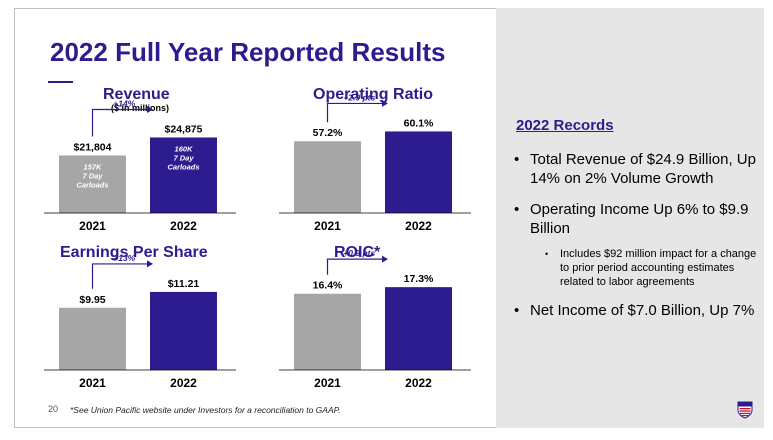 The width and height of the screenshot is (773, 440). Describe the element at coordinates (327, 177) in the screenshot. I see `operating-ratio-bar-2021` at that location.